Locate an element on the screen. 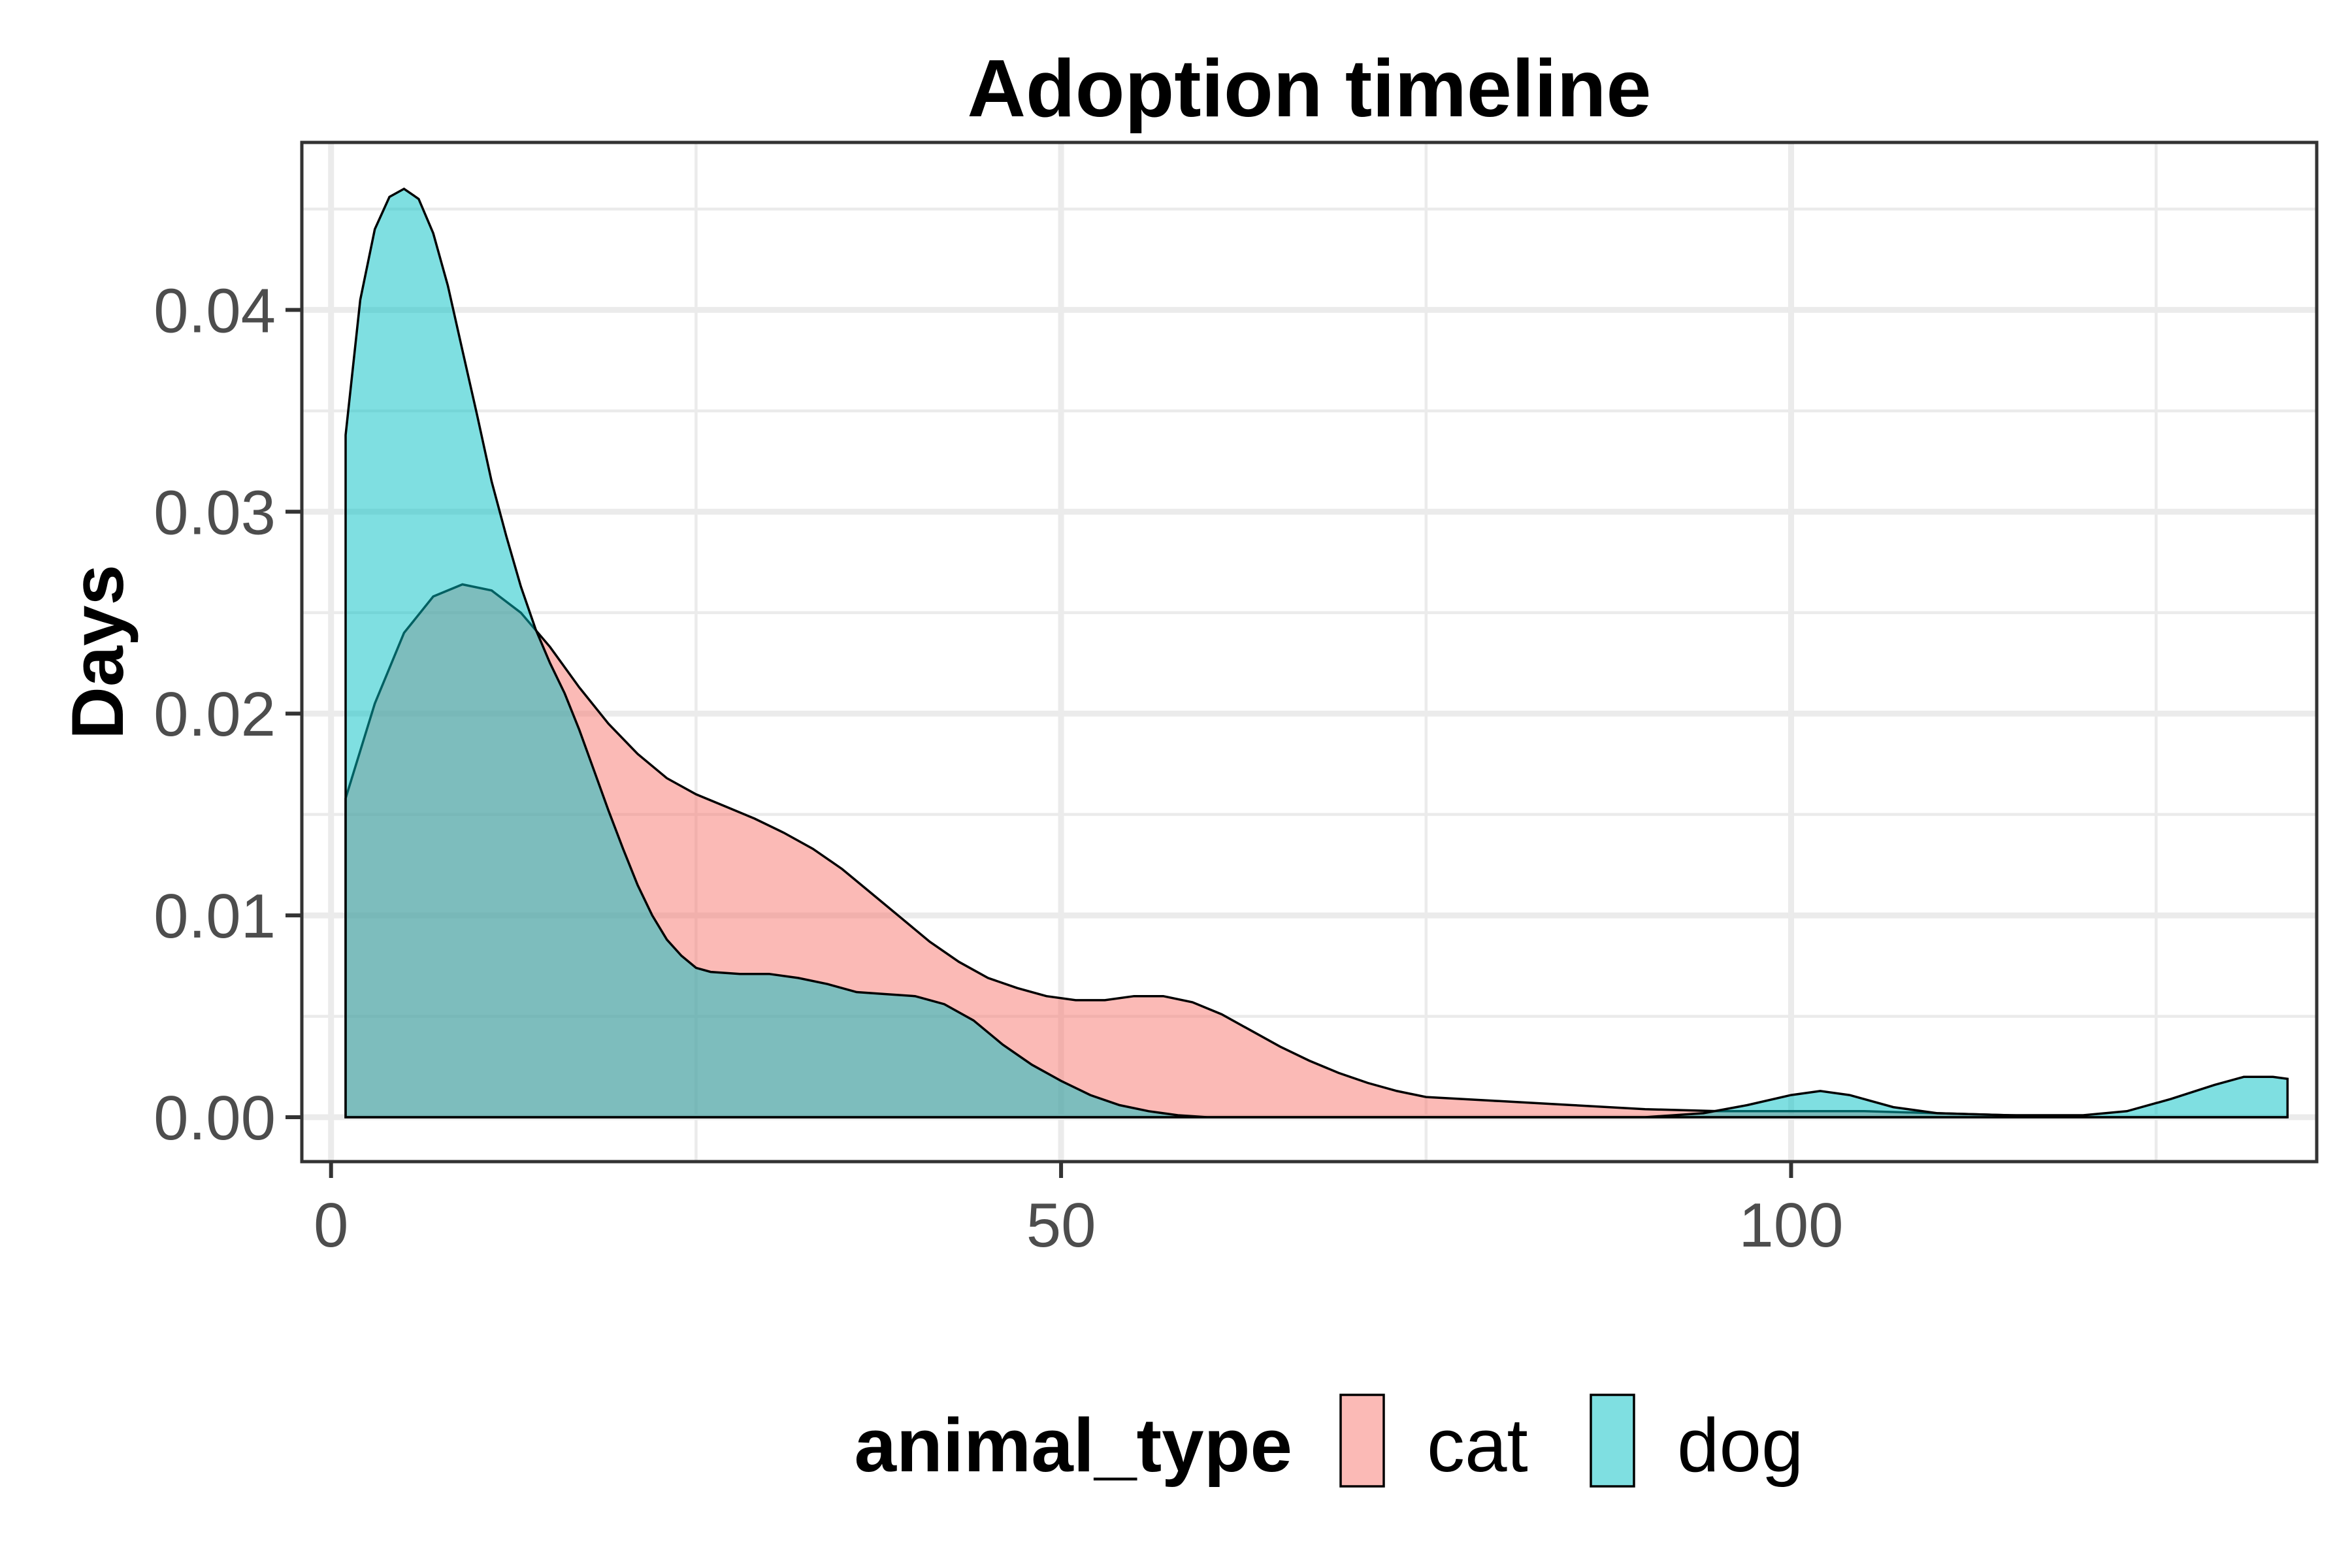 The height and width of the screenshot is (1568, 2352). y-tick-label: 0.02 is located at coordinates (215, 714).